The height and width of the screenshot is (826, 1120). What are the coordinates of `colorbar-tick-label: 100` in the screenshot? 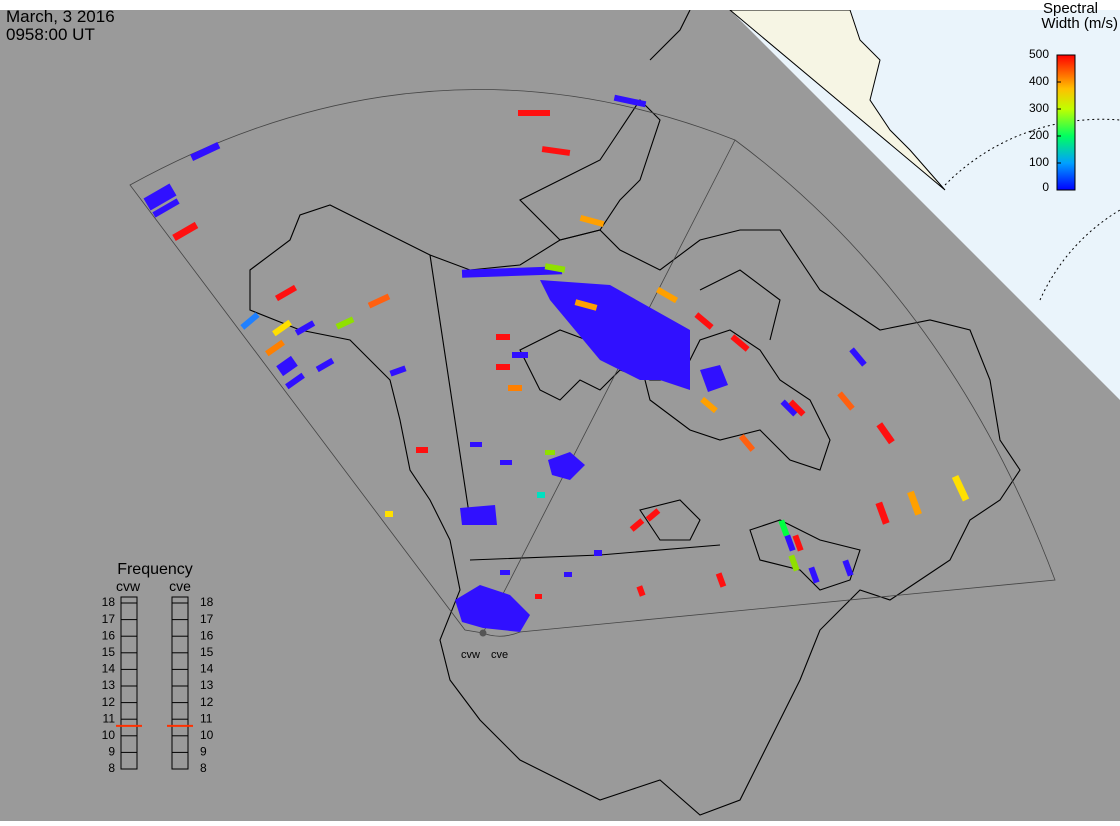 It's located at (1039, 162).